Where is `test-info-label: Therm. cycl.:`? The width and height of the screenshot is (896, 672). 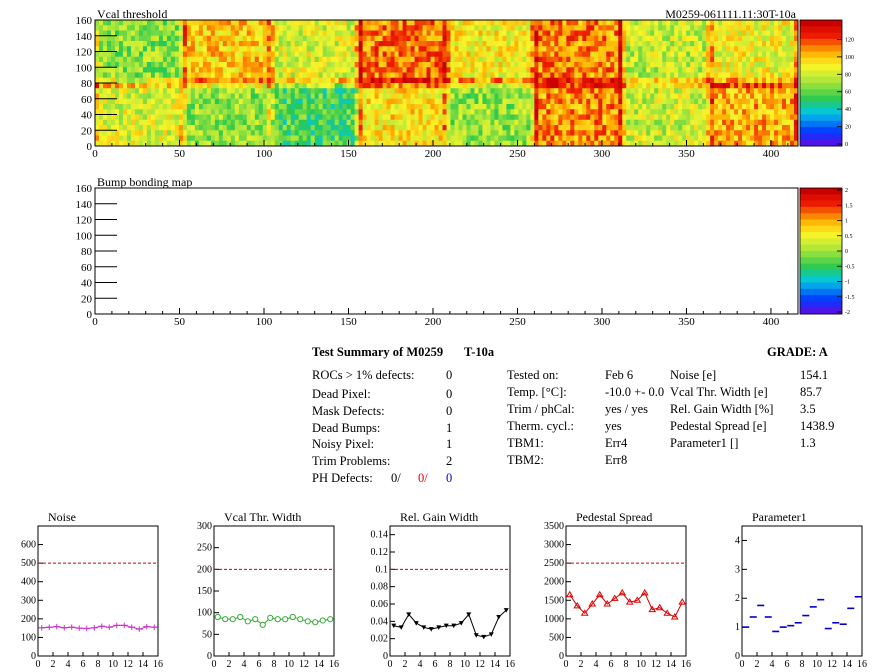
test-info-label: Therm. cycl.: is located at coordinates (540, 426).